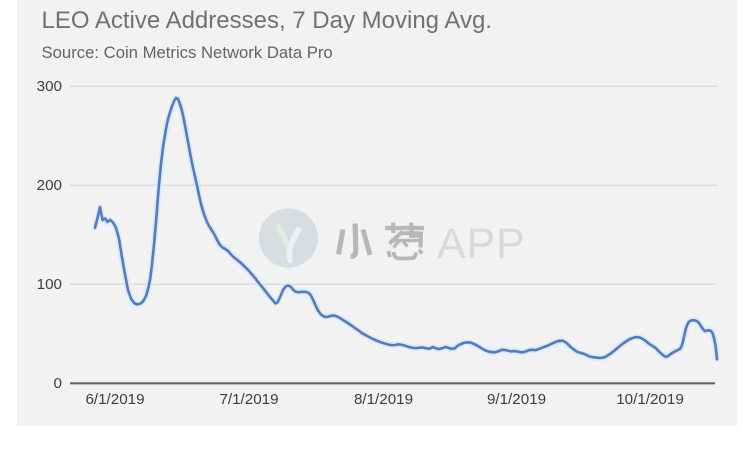  I want to click on svg-text: APP, so click(481, 244).